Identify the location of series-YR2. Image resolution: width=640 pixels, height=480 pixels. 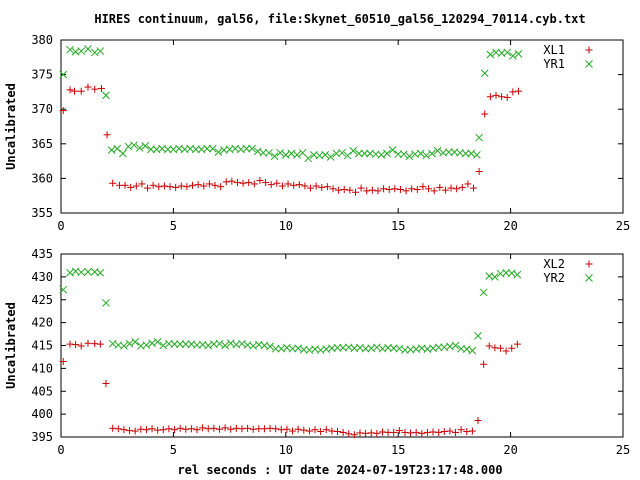
(290, 311).